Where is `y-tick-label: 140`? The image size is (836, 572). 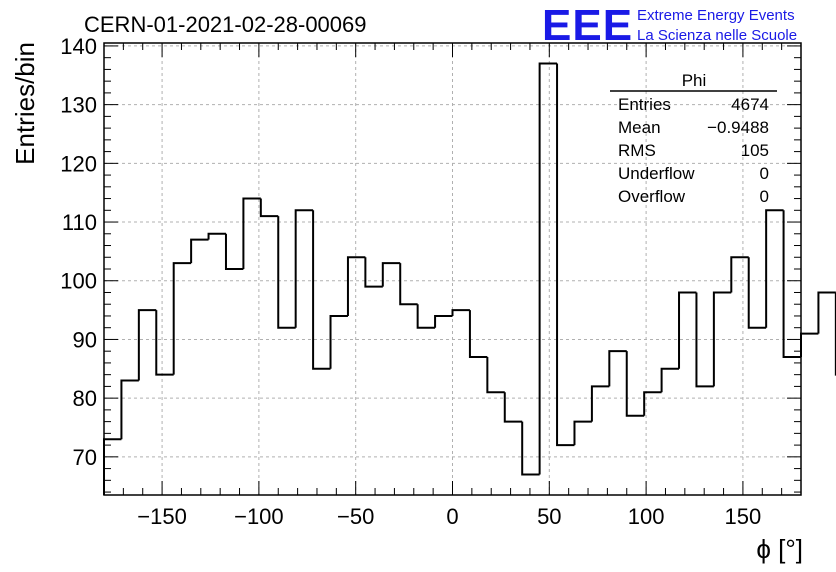
y-tick-label: 140 is located at coordinates (78, 46).